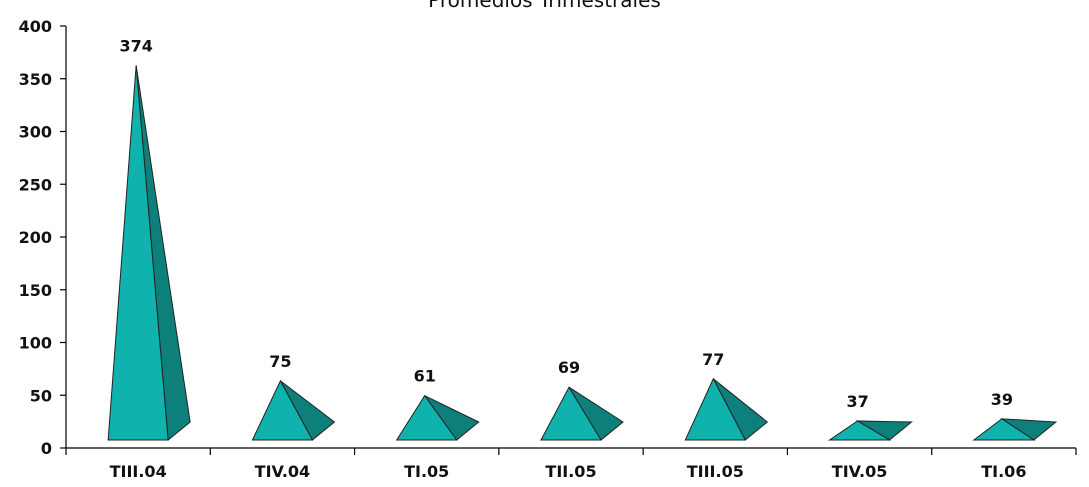 This screenshot has height=487, width=1089. What do you see at coordinates (1002, 399) in the screenshot?
I see `data-label: 39` at bounding box center [1002, 399].